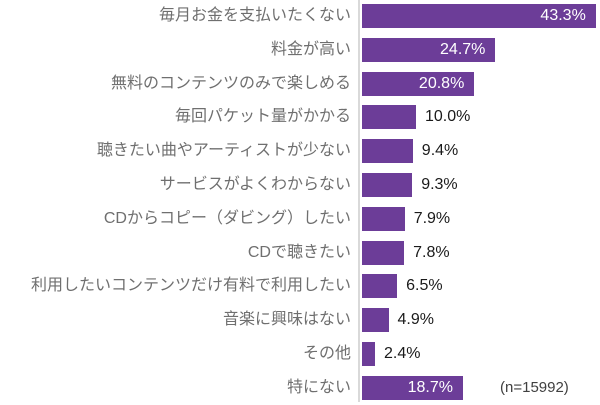 Image resolution: width=600 pixels, height=405 pixels. What do you see at coordinates (402, 353) in the screenshot?
I see `value-label-outside: 2.4%` at bounding box center [402, 353].